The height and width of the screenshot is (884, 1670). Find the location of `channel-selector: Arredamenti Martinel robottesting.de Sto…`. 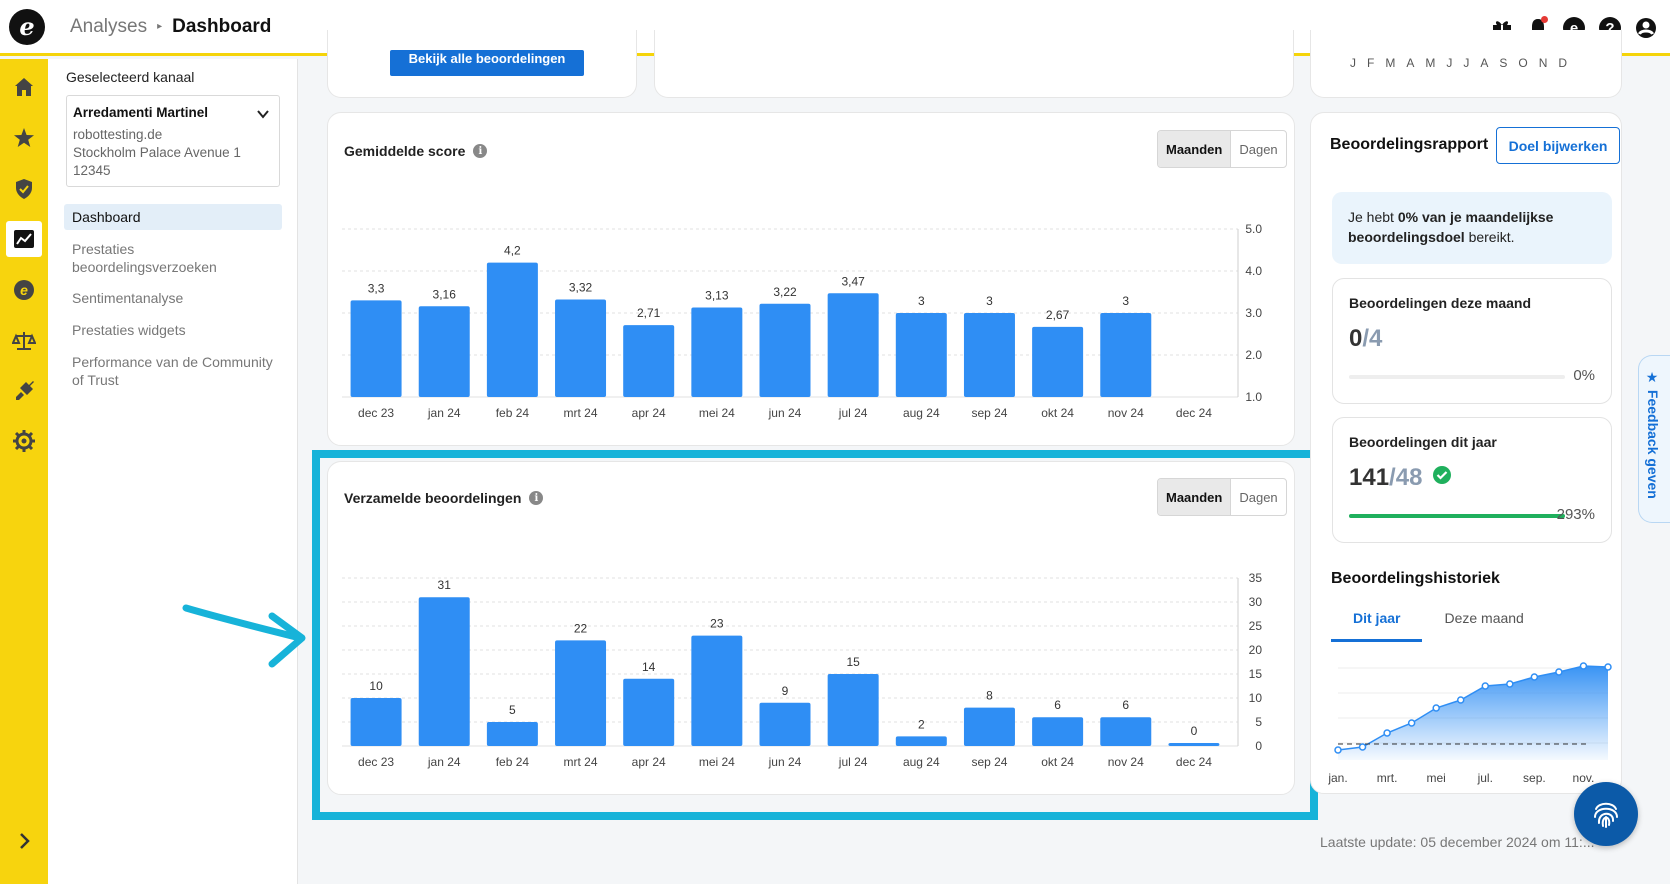

channel-selector: Arredamenti Martinel robottesting.de Sto… is located at coordinates (173, 141).